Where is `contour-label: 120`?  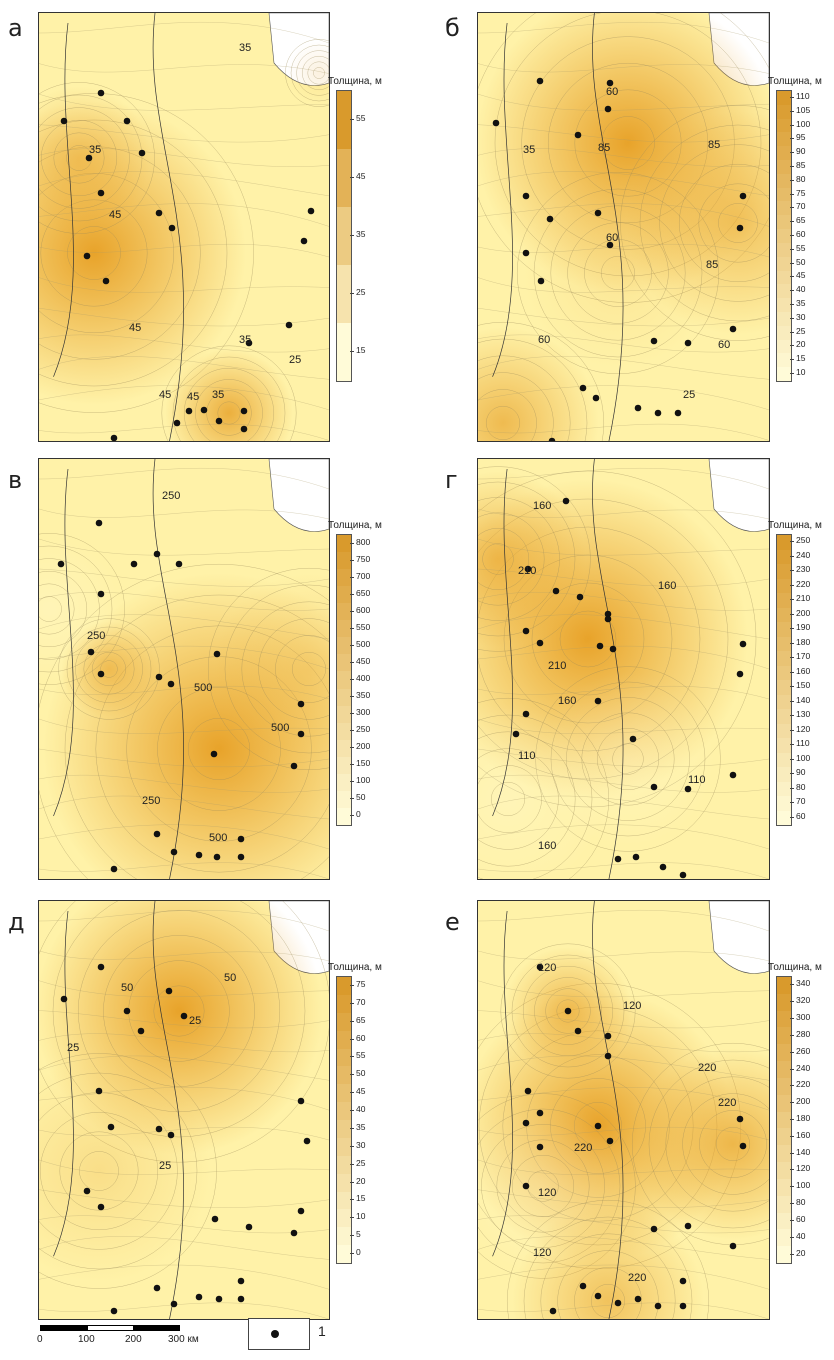
contour-label: 120 is located at coordinates (547, 1193).